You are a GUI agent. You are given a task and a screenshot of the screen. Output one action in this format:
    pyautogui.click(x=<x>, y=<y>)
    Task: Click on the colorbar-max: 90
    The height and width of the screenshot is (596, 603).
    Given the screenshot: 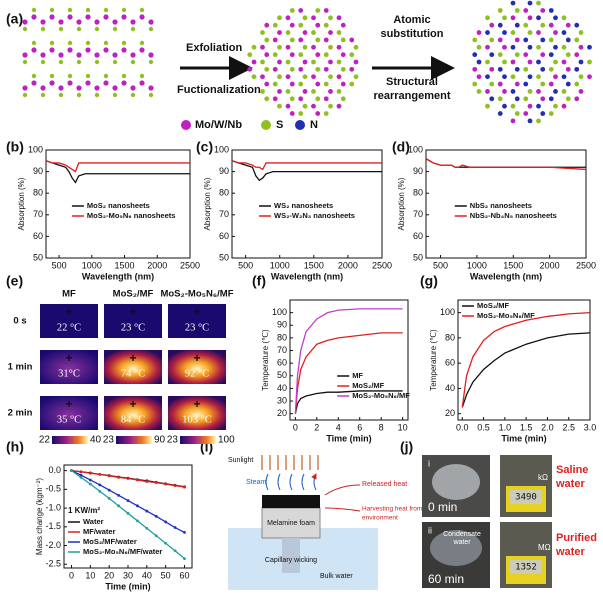 What is the action you would take?
    pyautogui.click(x=160, y=440)
    